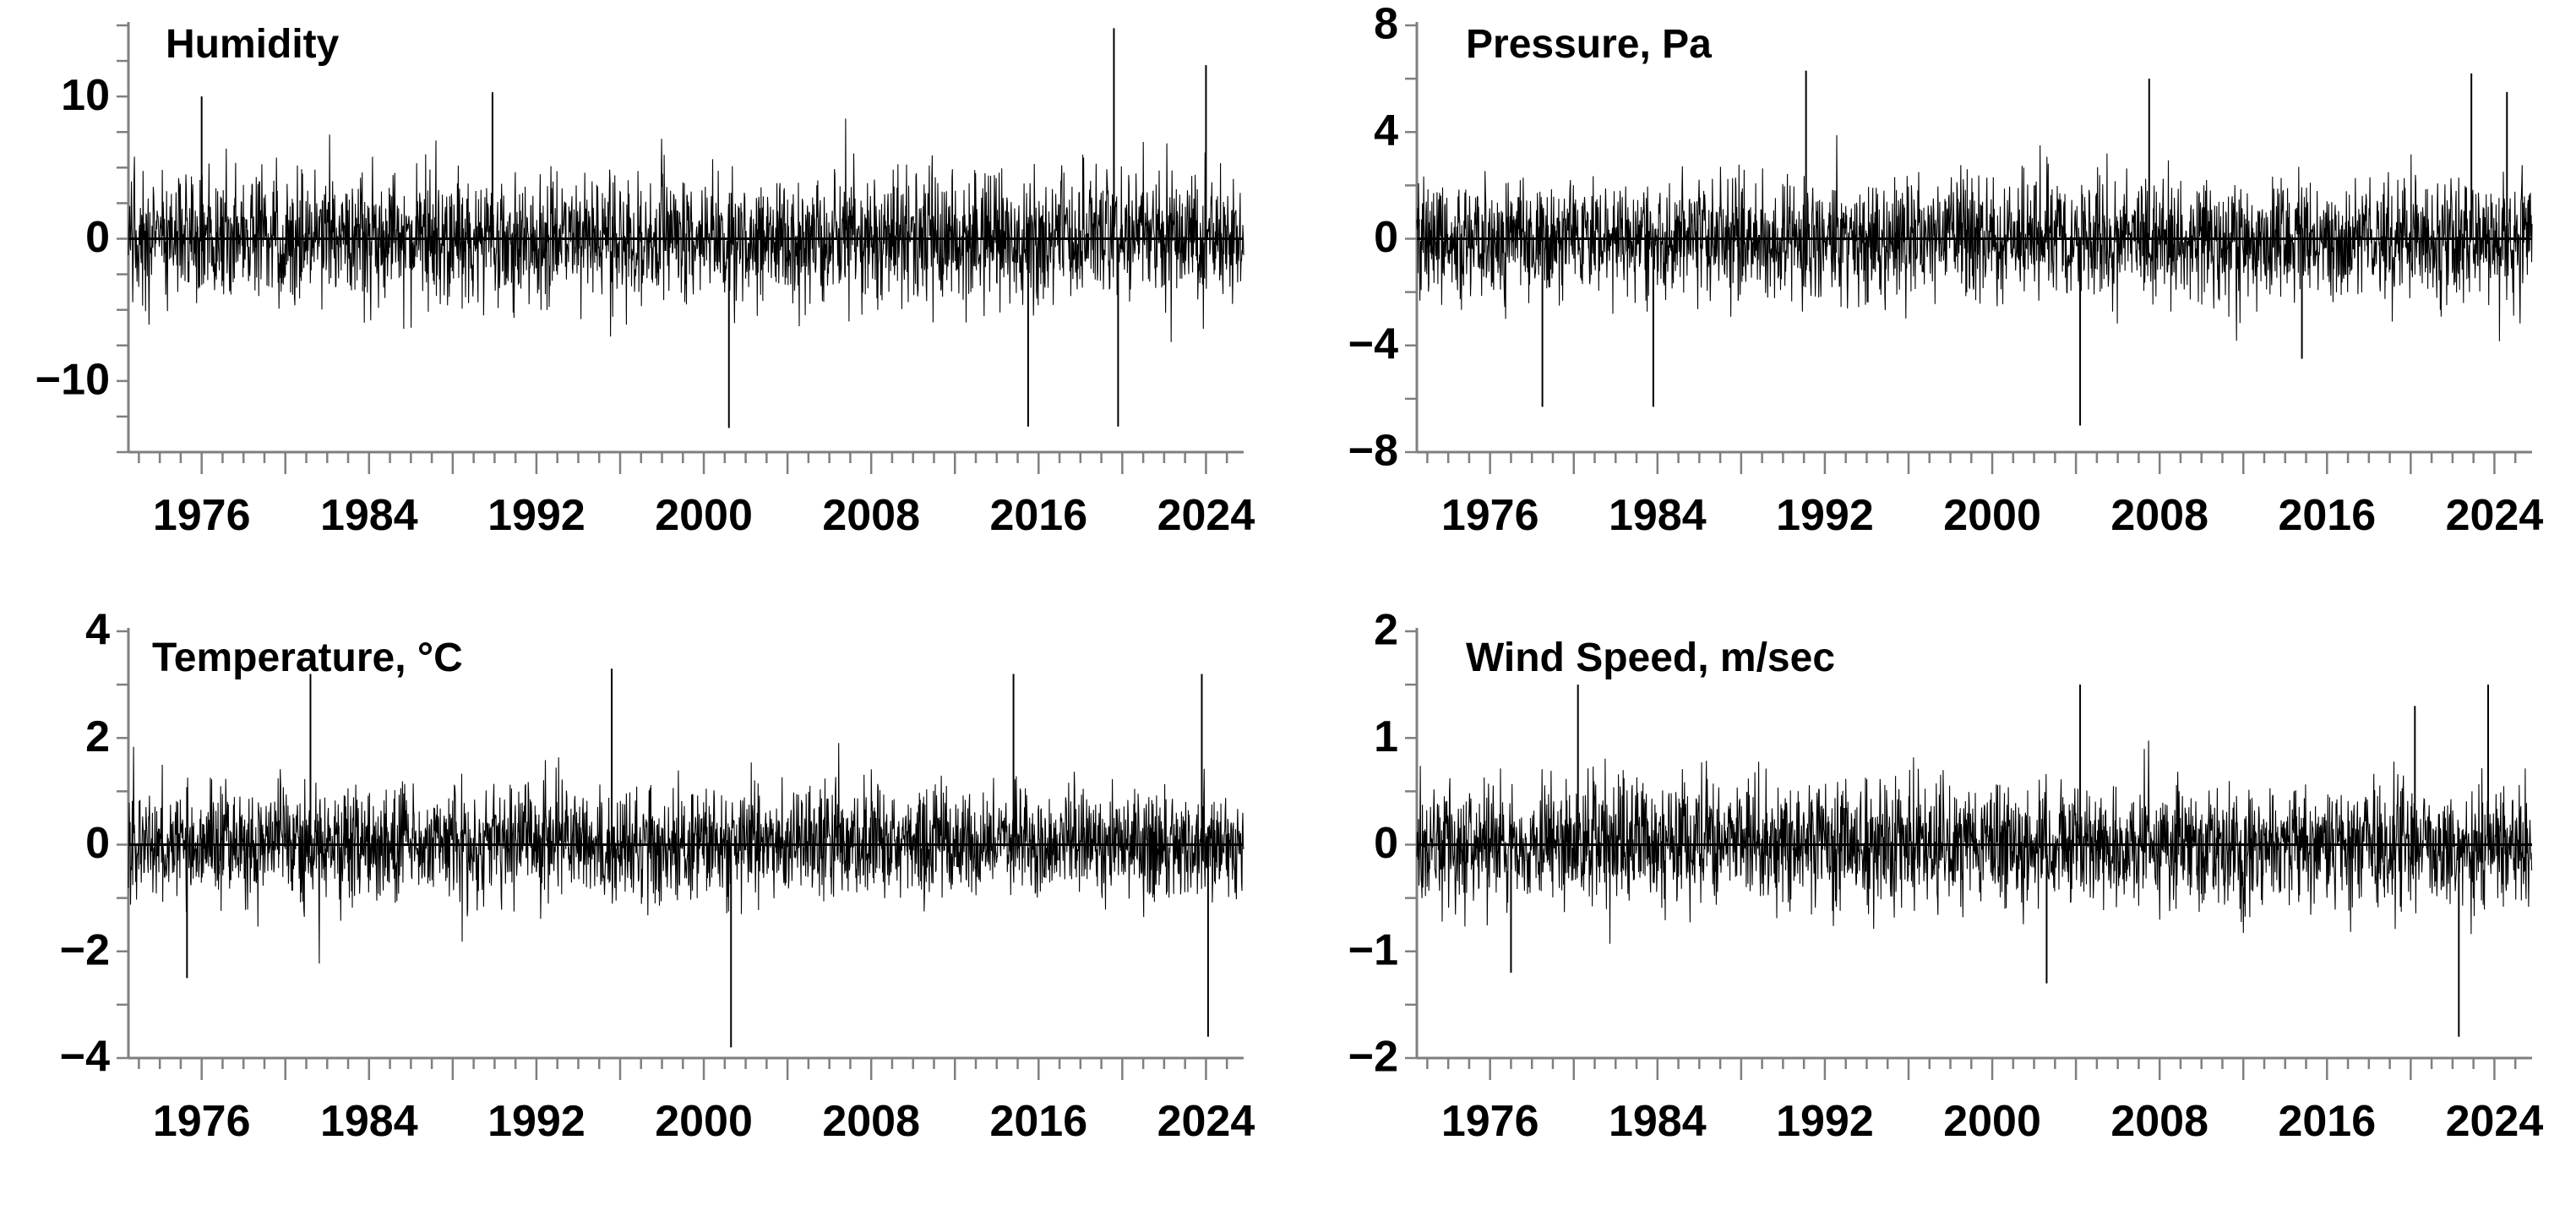 Image resolution: width=2576 pixels, height=1211 pixels. Describe the element at coordinates (1373, 452) in the screenshot. I see `y-tick-label: −8` at that location.